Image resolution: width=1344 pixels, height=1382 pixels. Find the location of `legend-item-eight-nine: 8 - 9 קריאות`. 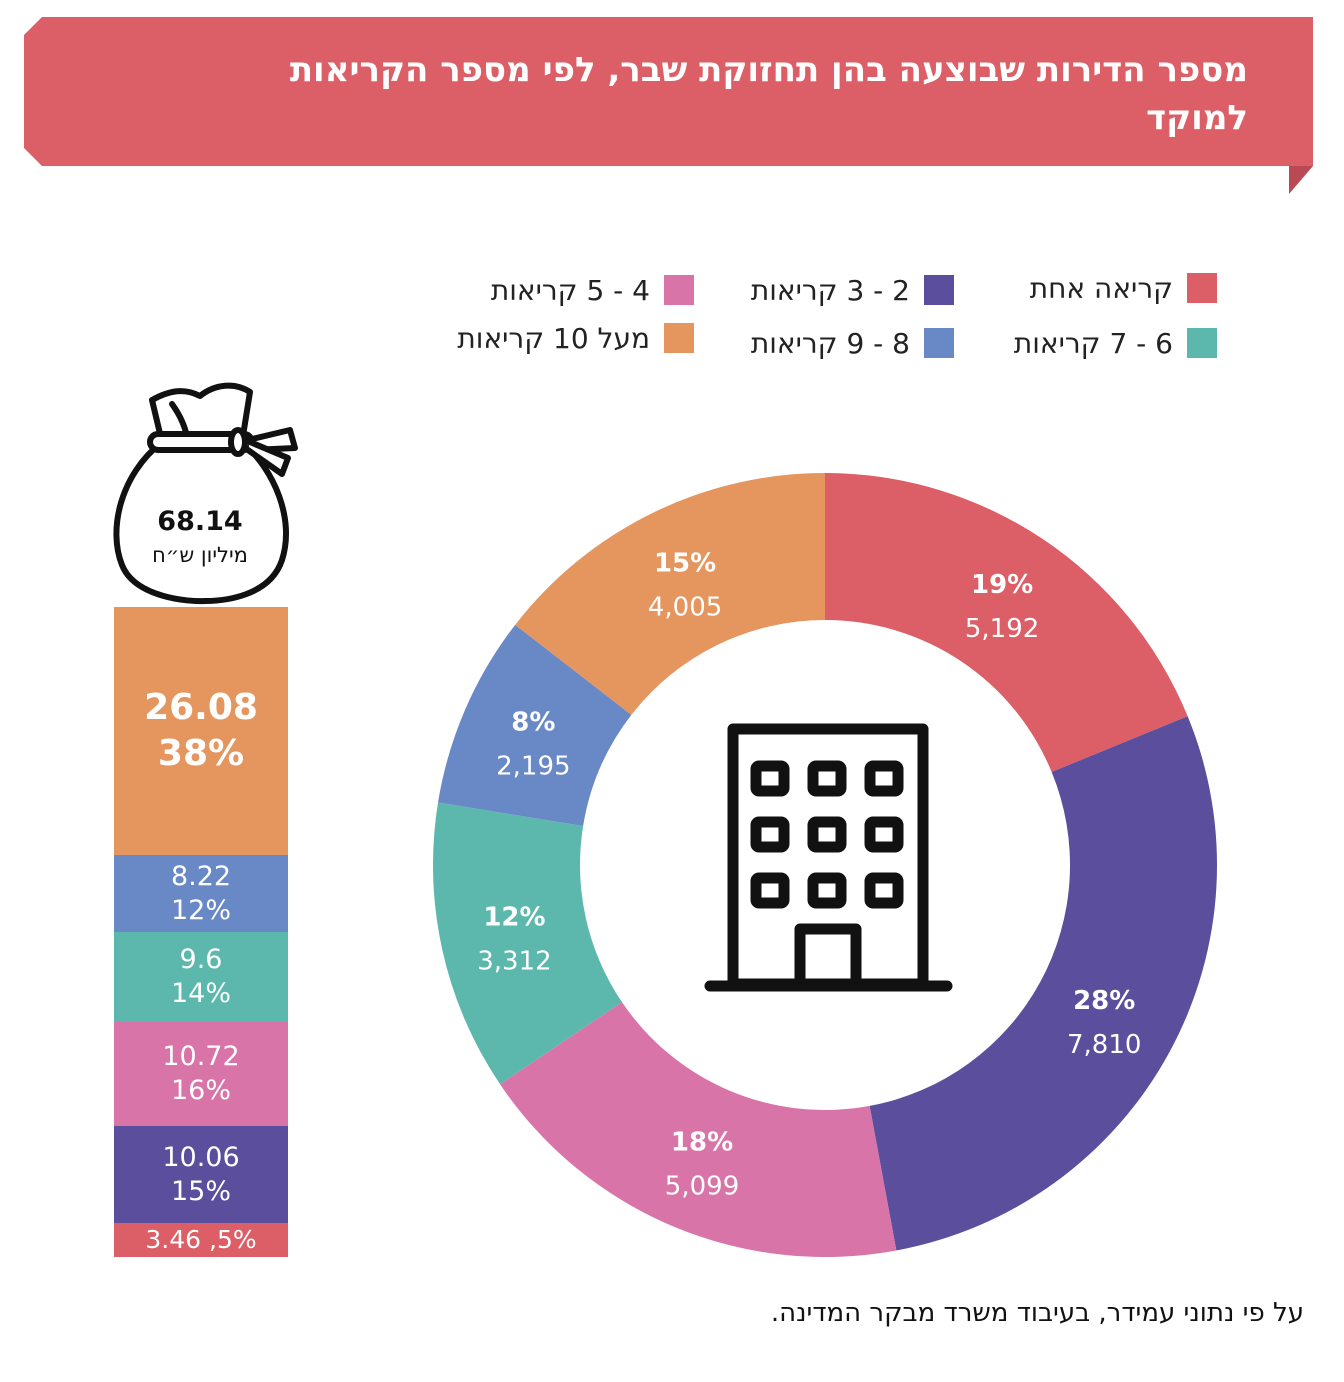

legend-item-eight-nine: 8 - 9 קריאות is located at coordinates (852, 343).